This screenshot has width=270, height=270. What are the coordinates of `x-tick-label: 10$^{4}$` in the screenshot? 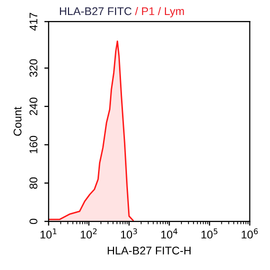 It's located at (169, 233).